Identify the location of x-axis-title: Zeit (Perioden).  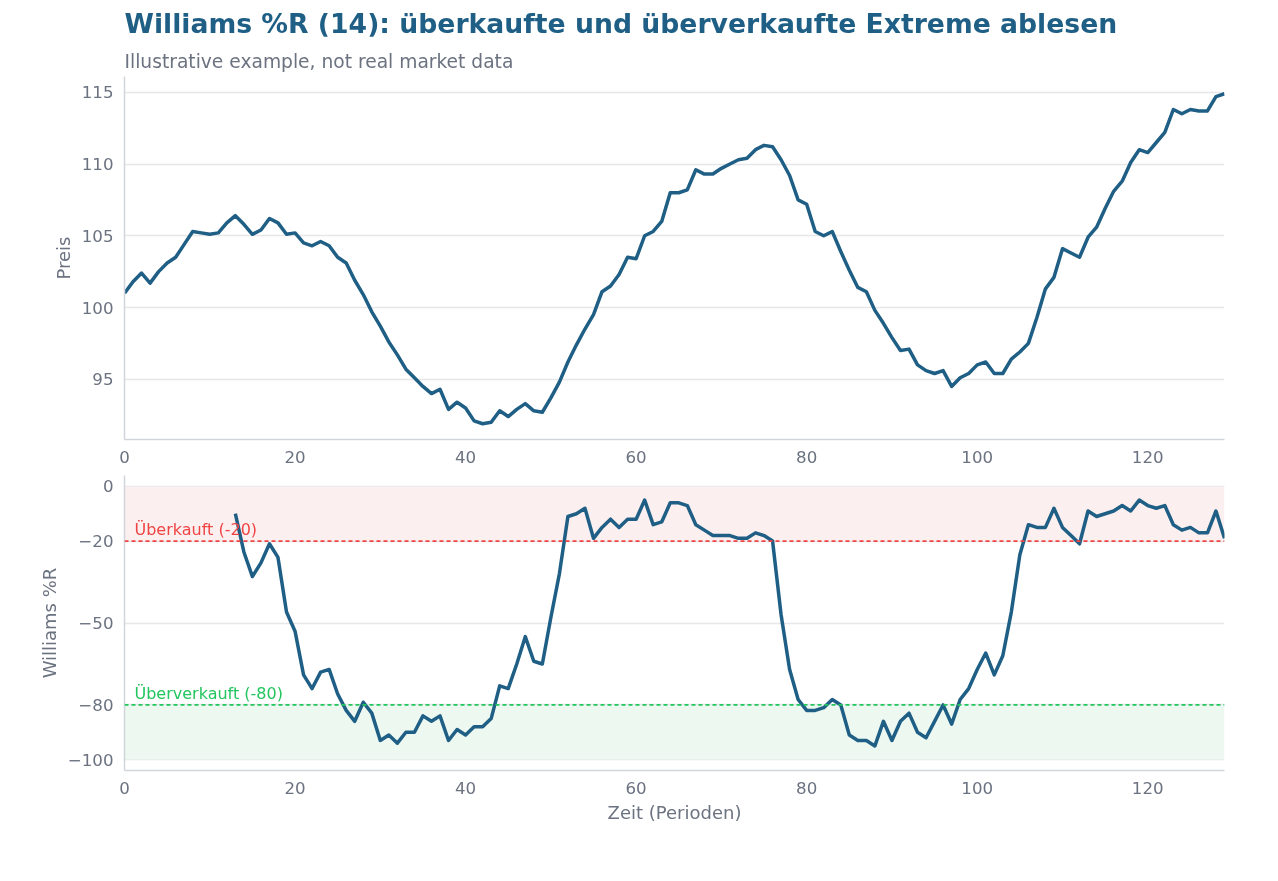
(674, 812).